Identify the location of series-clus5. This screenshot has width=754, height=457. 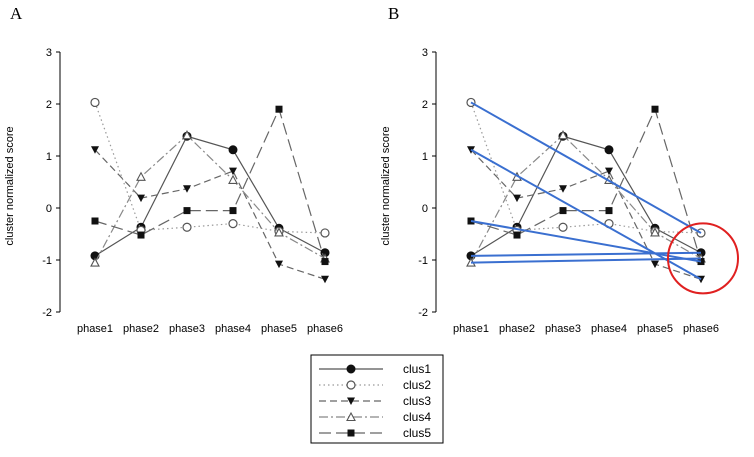
(210, 185).